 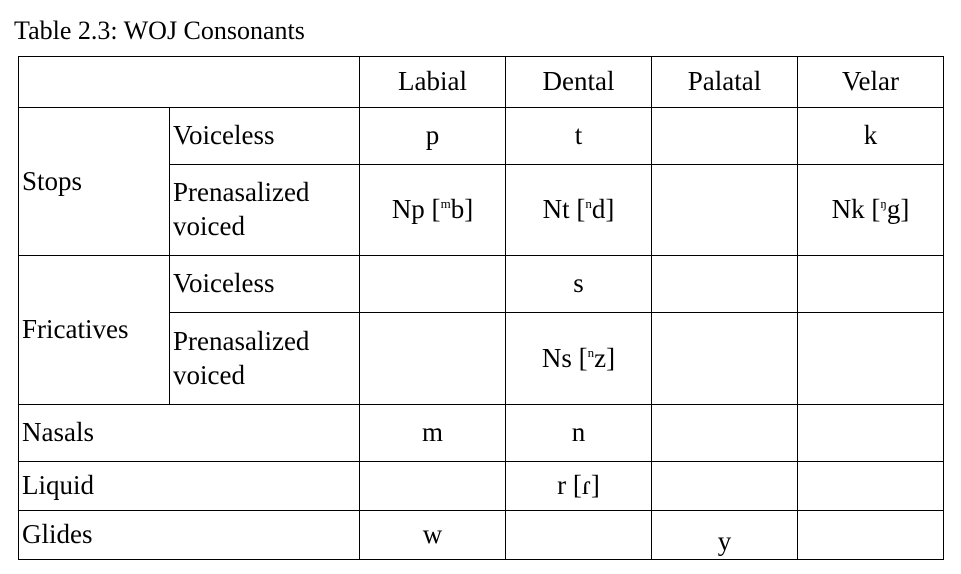 I want to click on column-header-dental: Dental, so click(x=578, y=82).